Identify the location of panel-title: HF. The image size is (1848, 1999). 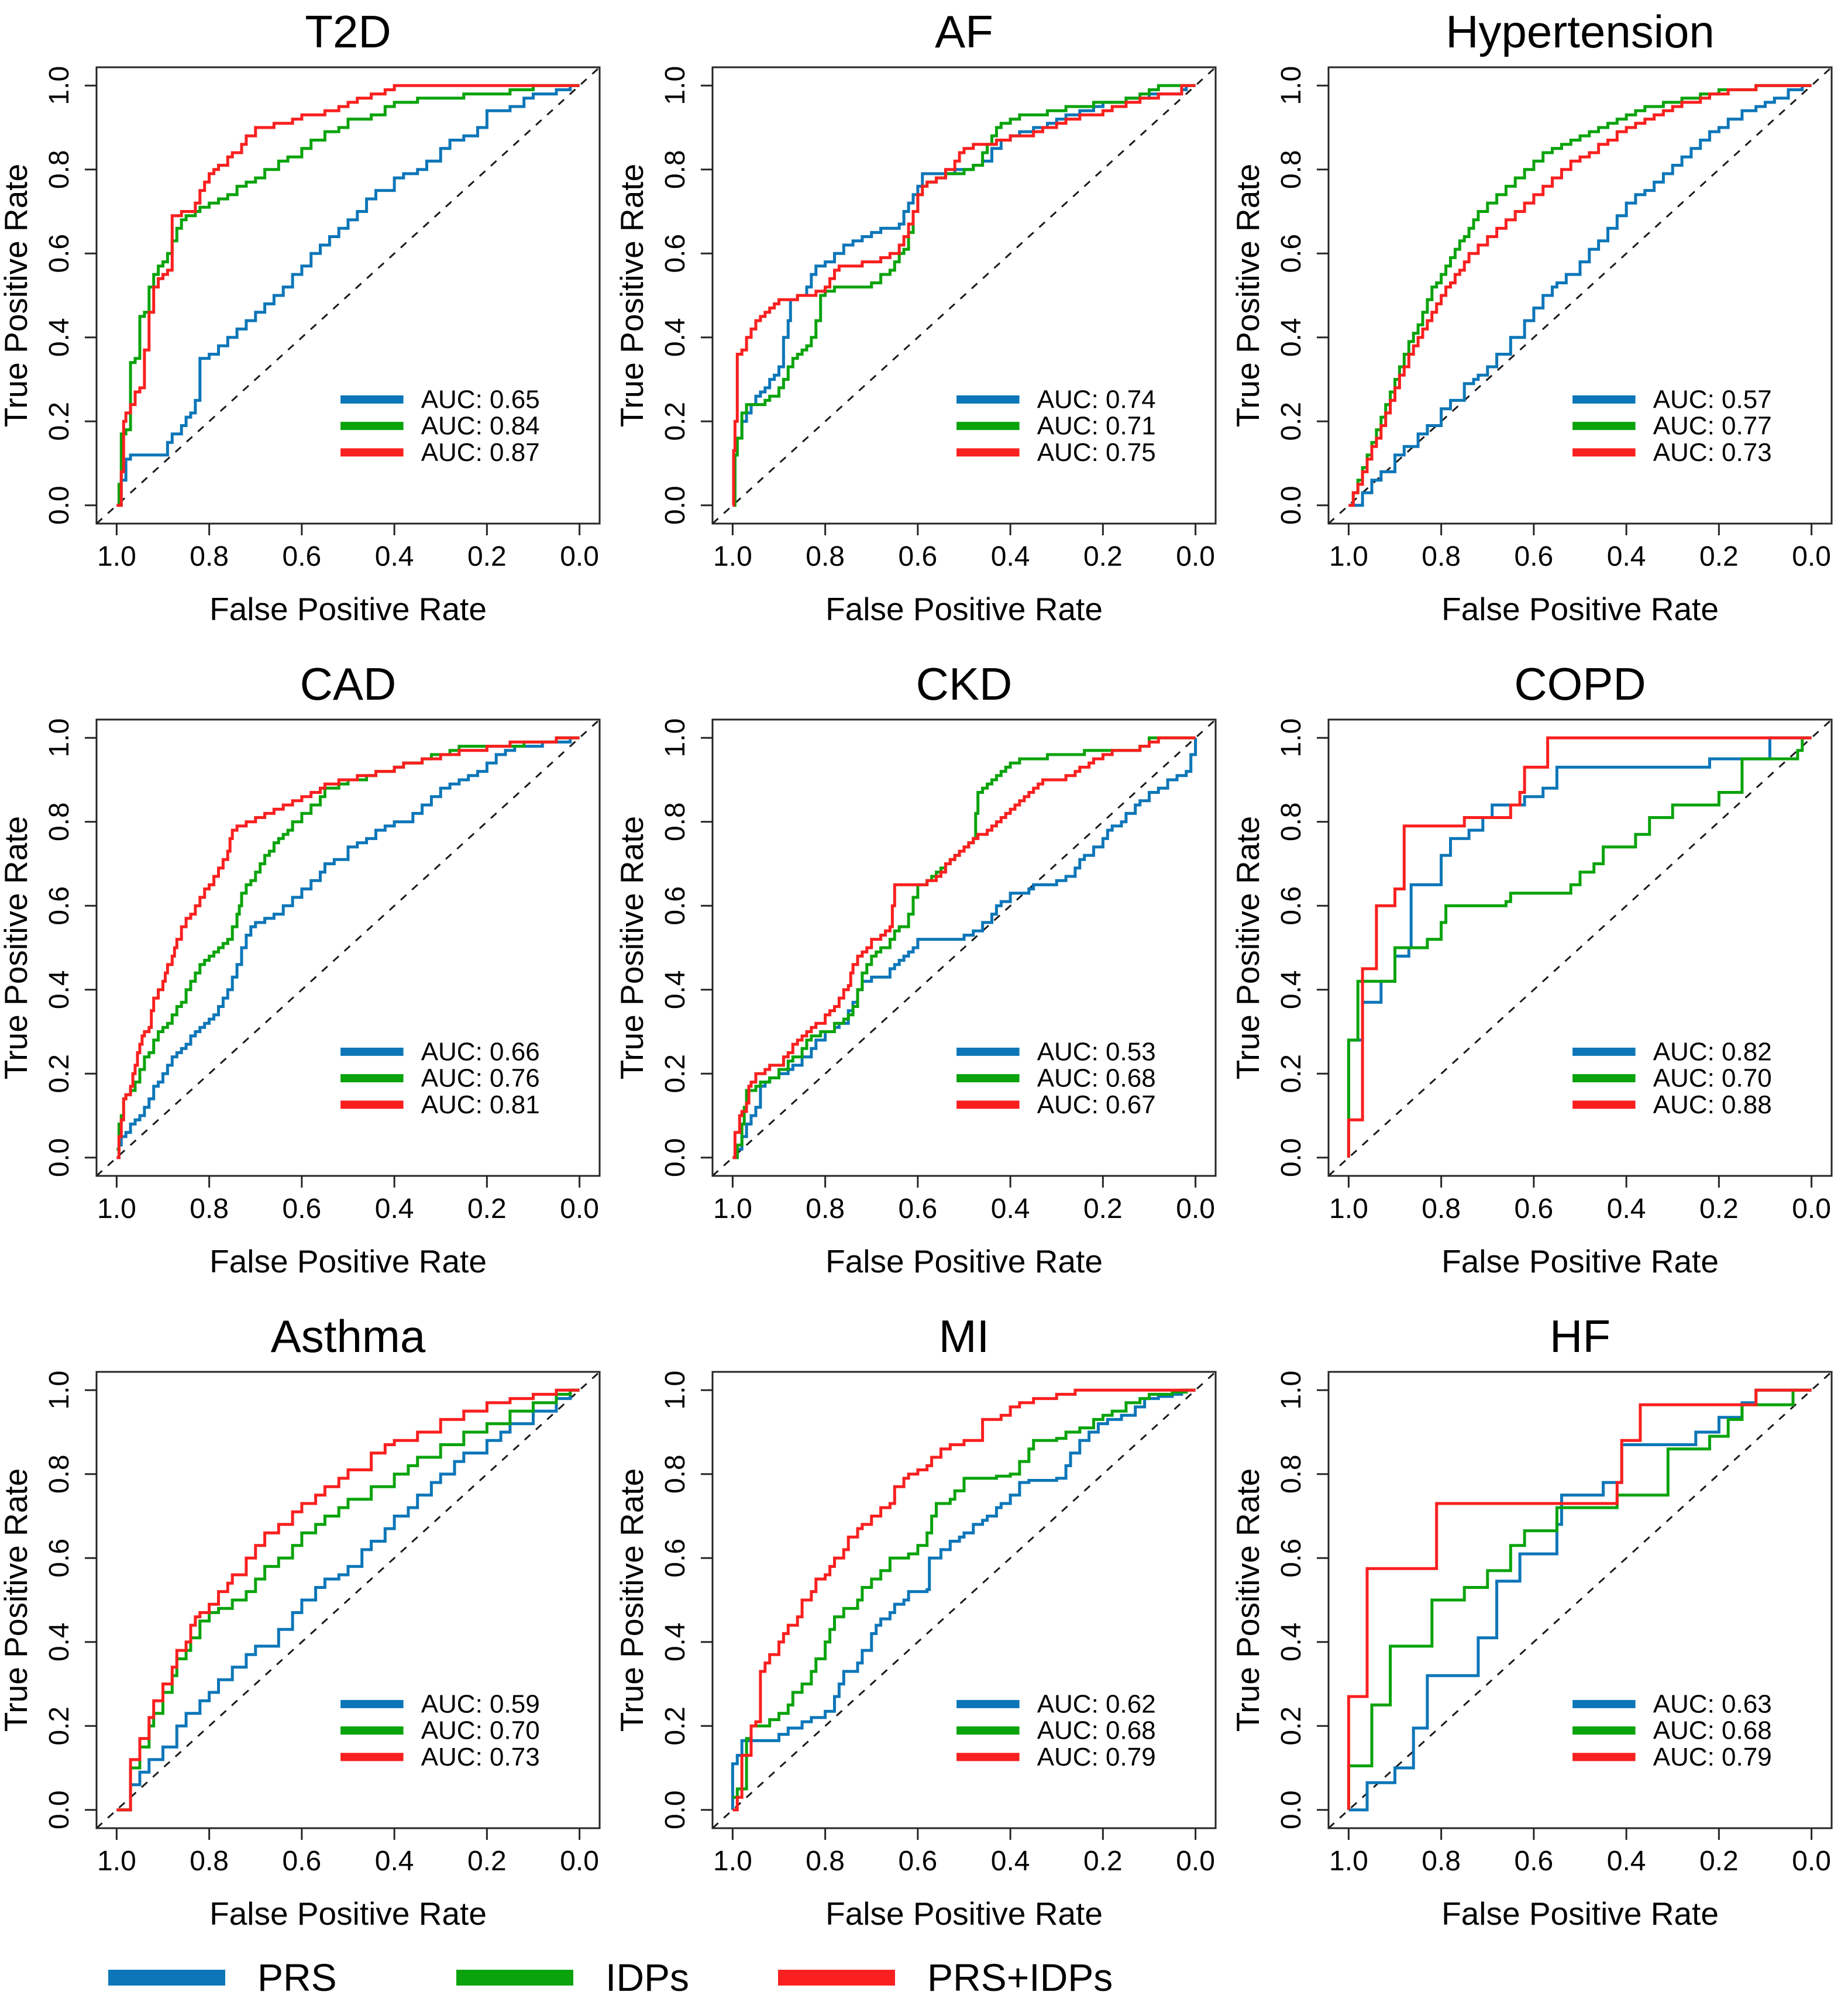
(1580, 1336).